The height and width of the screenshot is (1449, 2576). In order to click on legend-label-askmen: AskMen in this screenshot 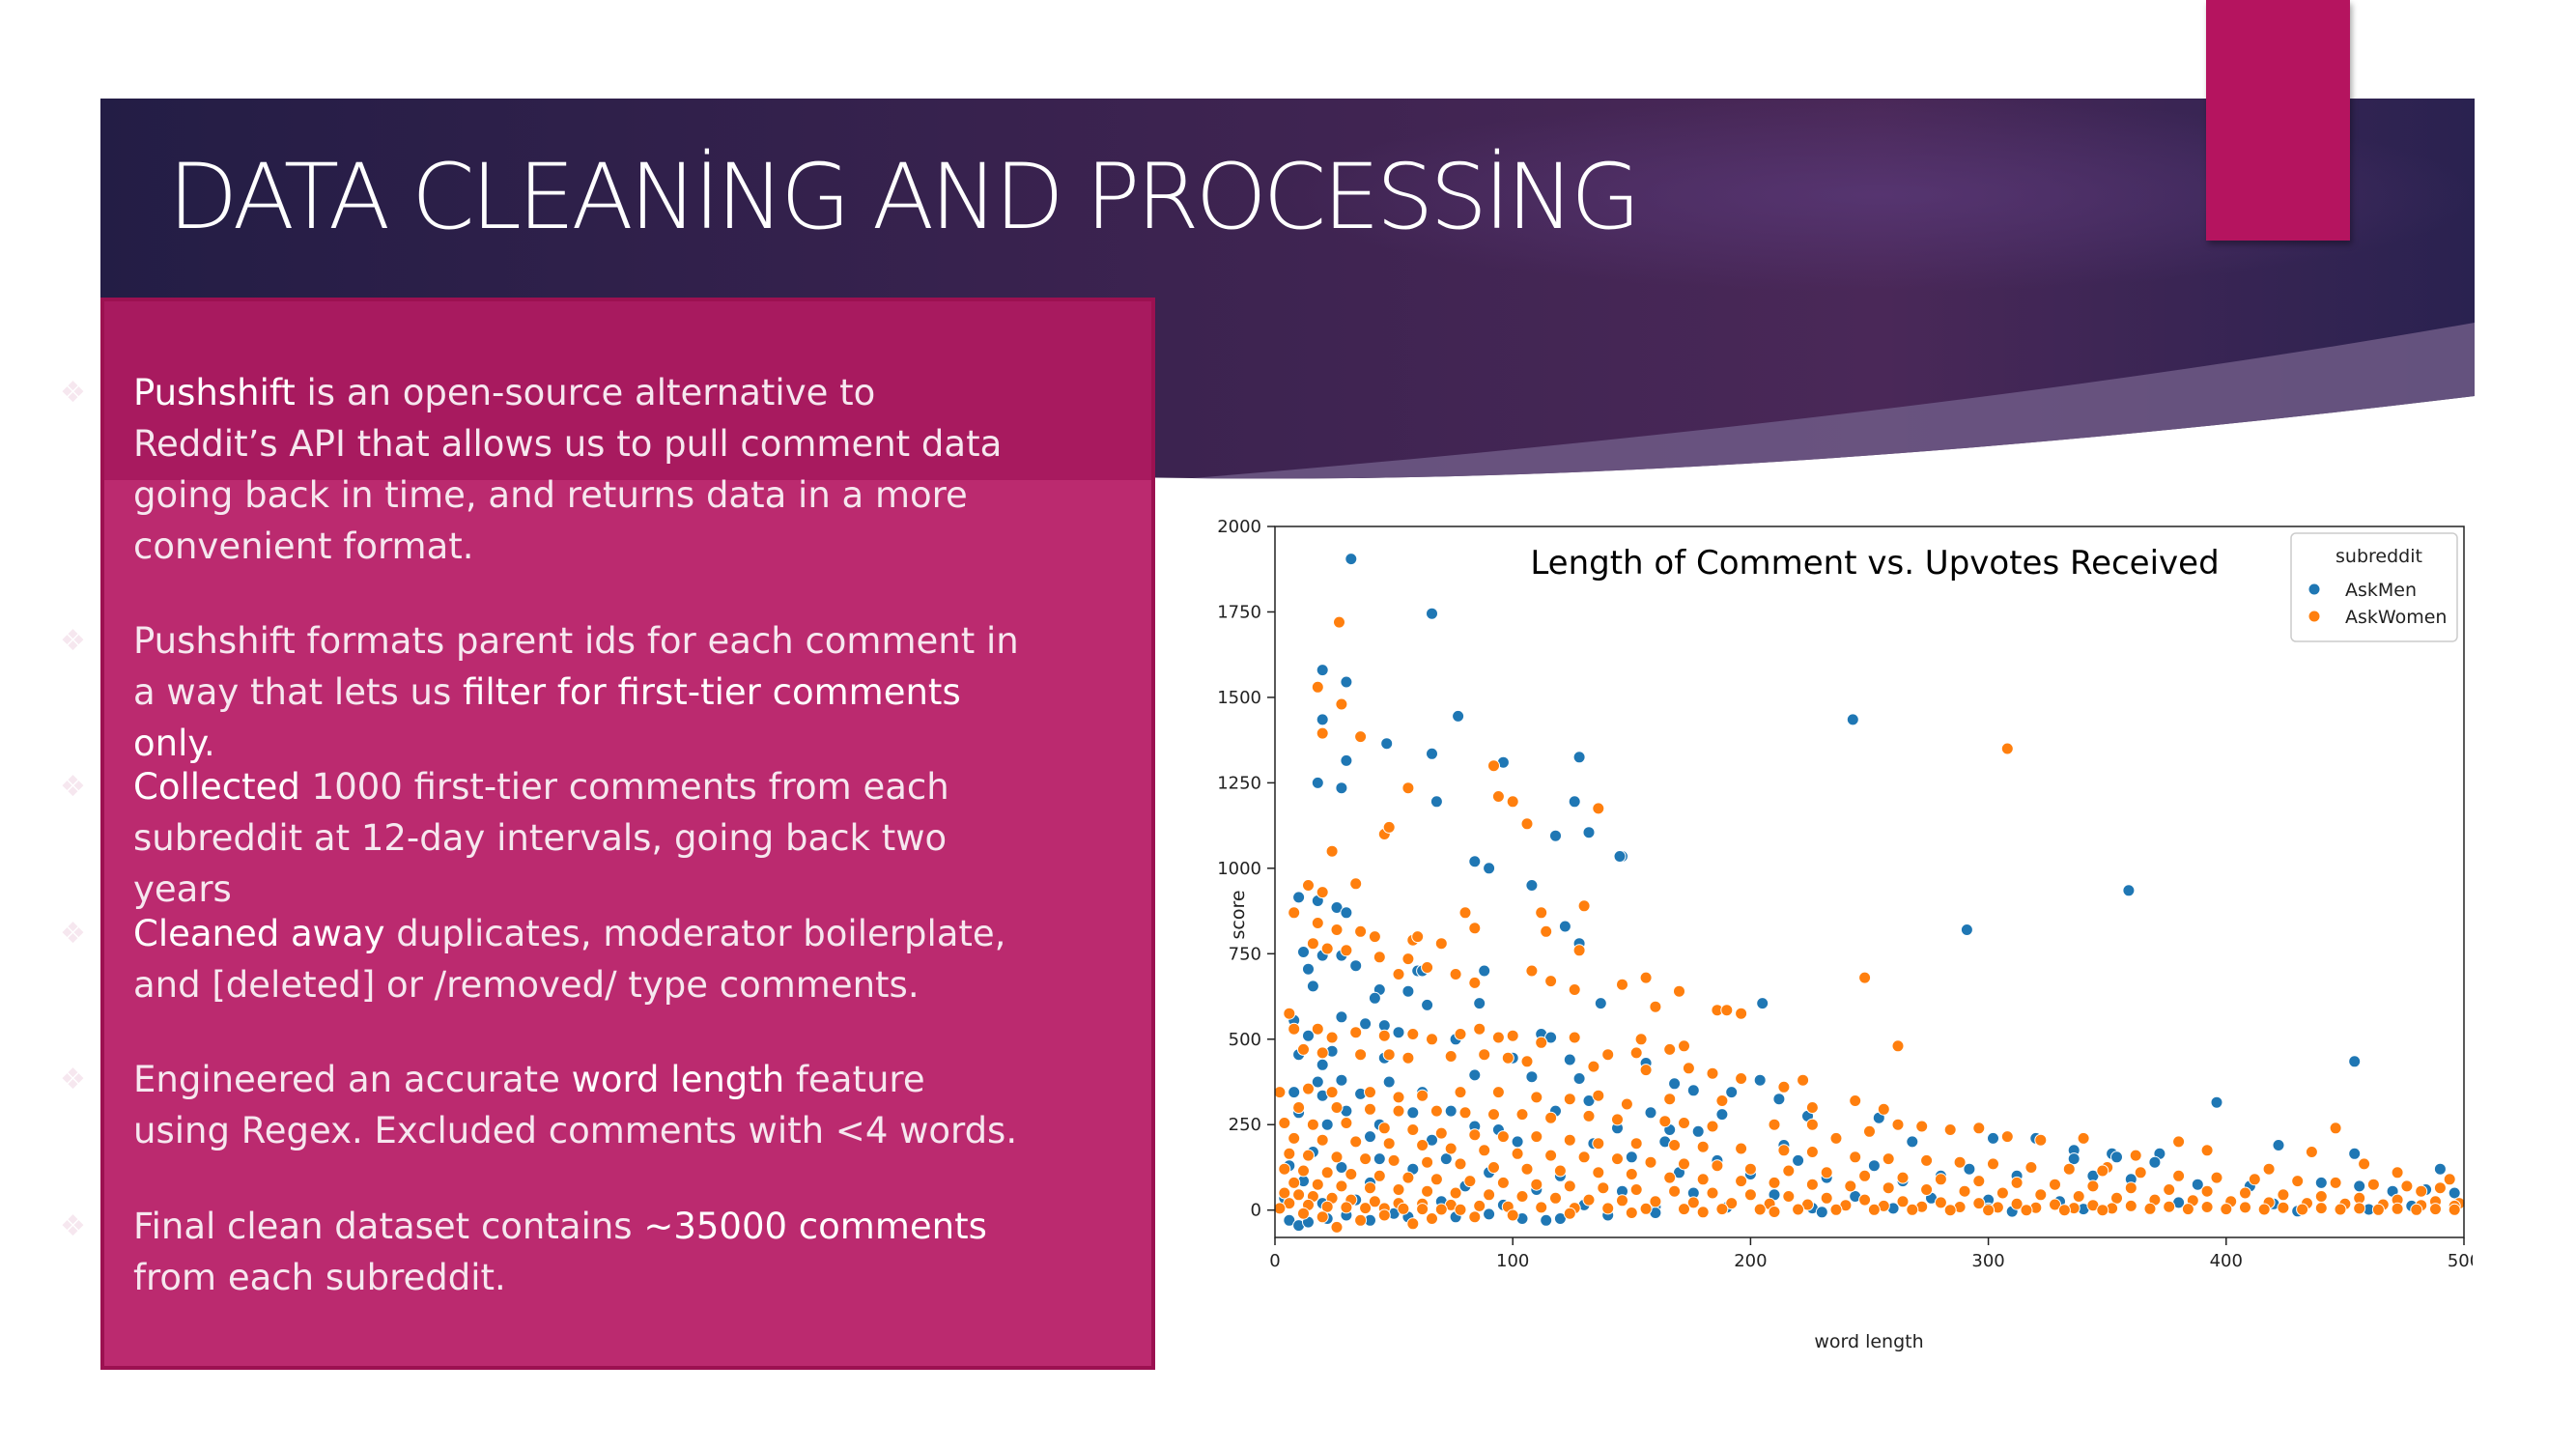, I will do `click(2381, 590)`.